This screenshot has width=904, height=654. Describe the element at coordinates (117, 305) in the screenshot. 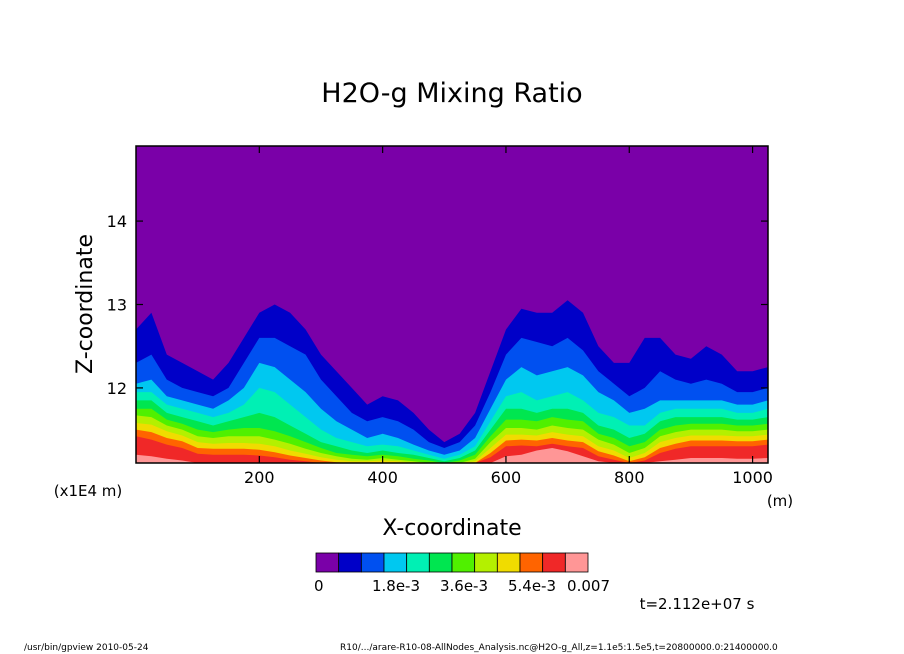

I see `y-tick-label: 13` at that location.